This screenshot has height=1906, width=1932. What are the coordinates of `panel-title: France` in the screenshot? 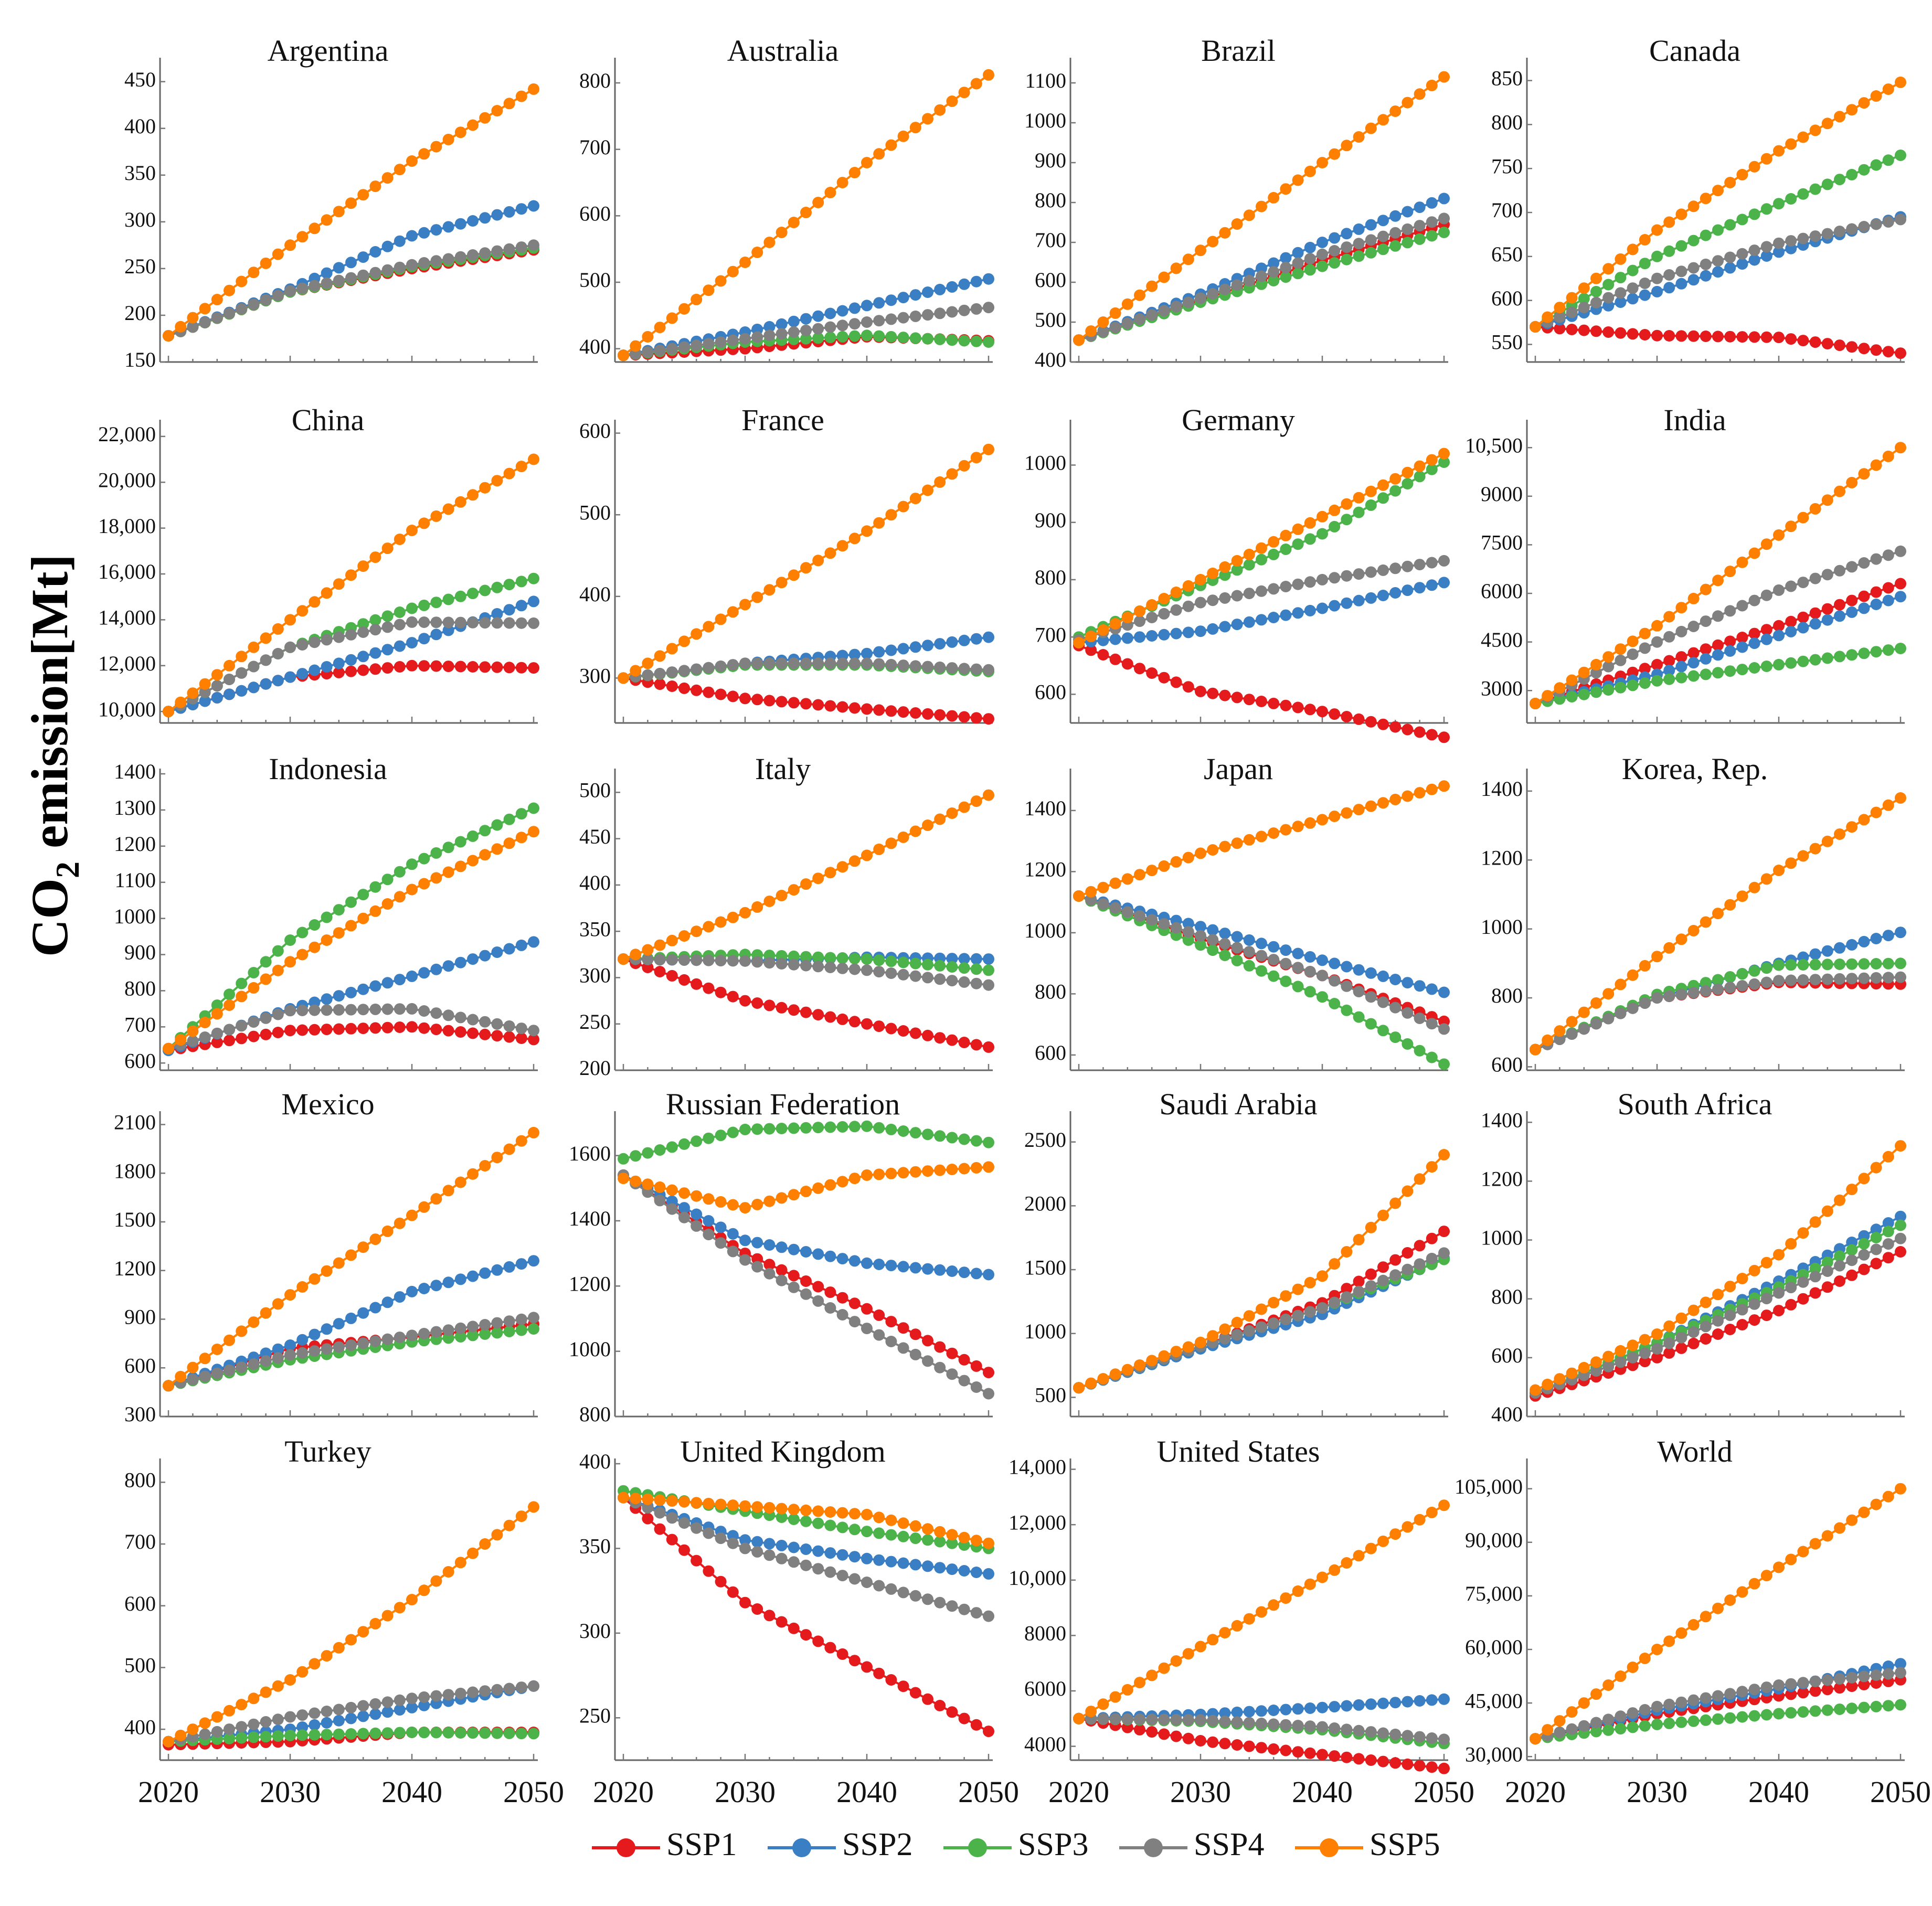 It's located at (783, 420).